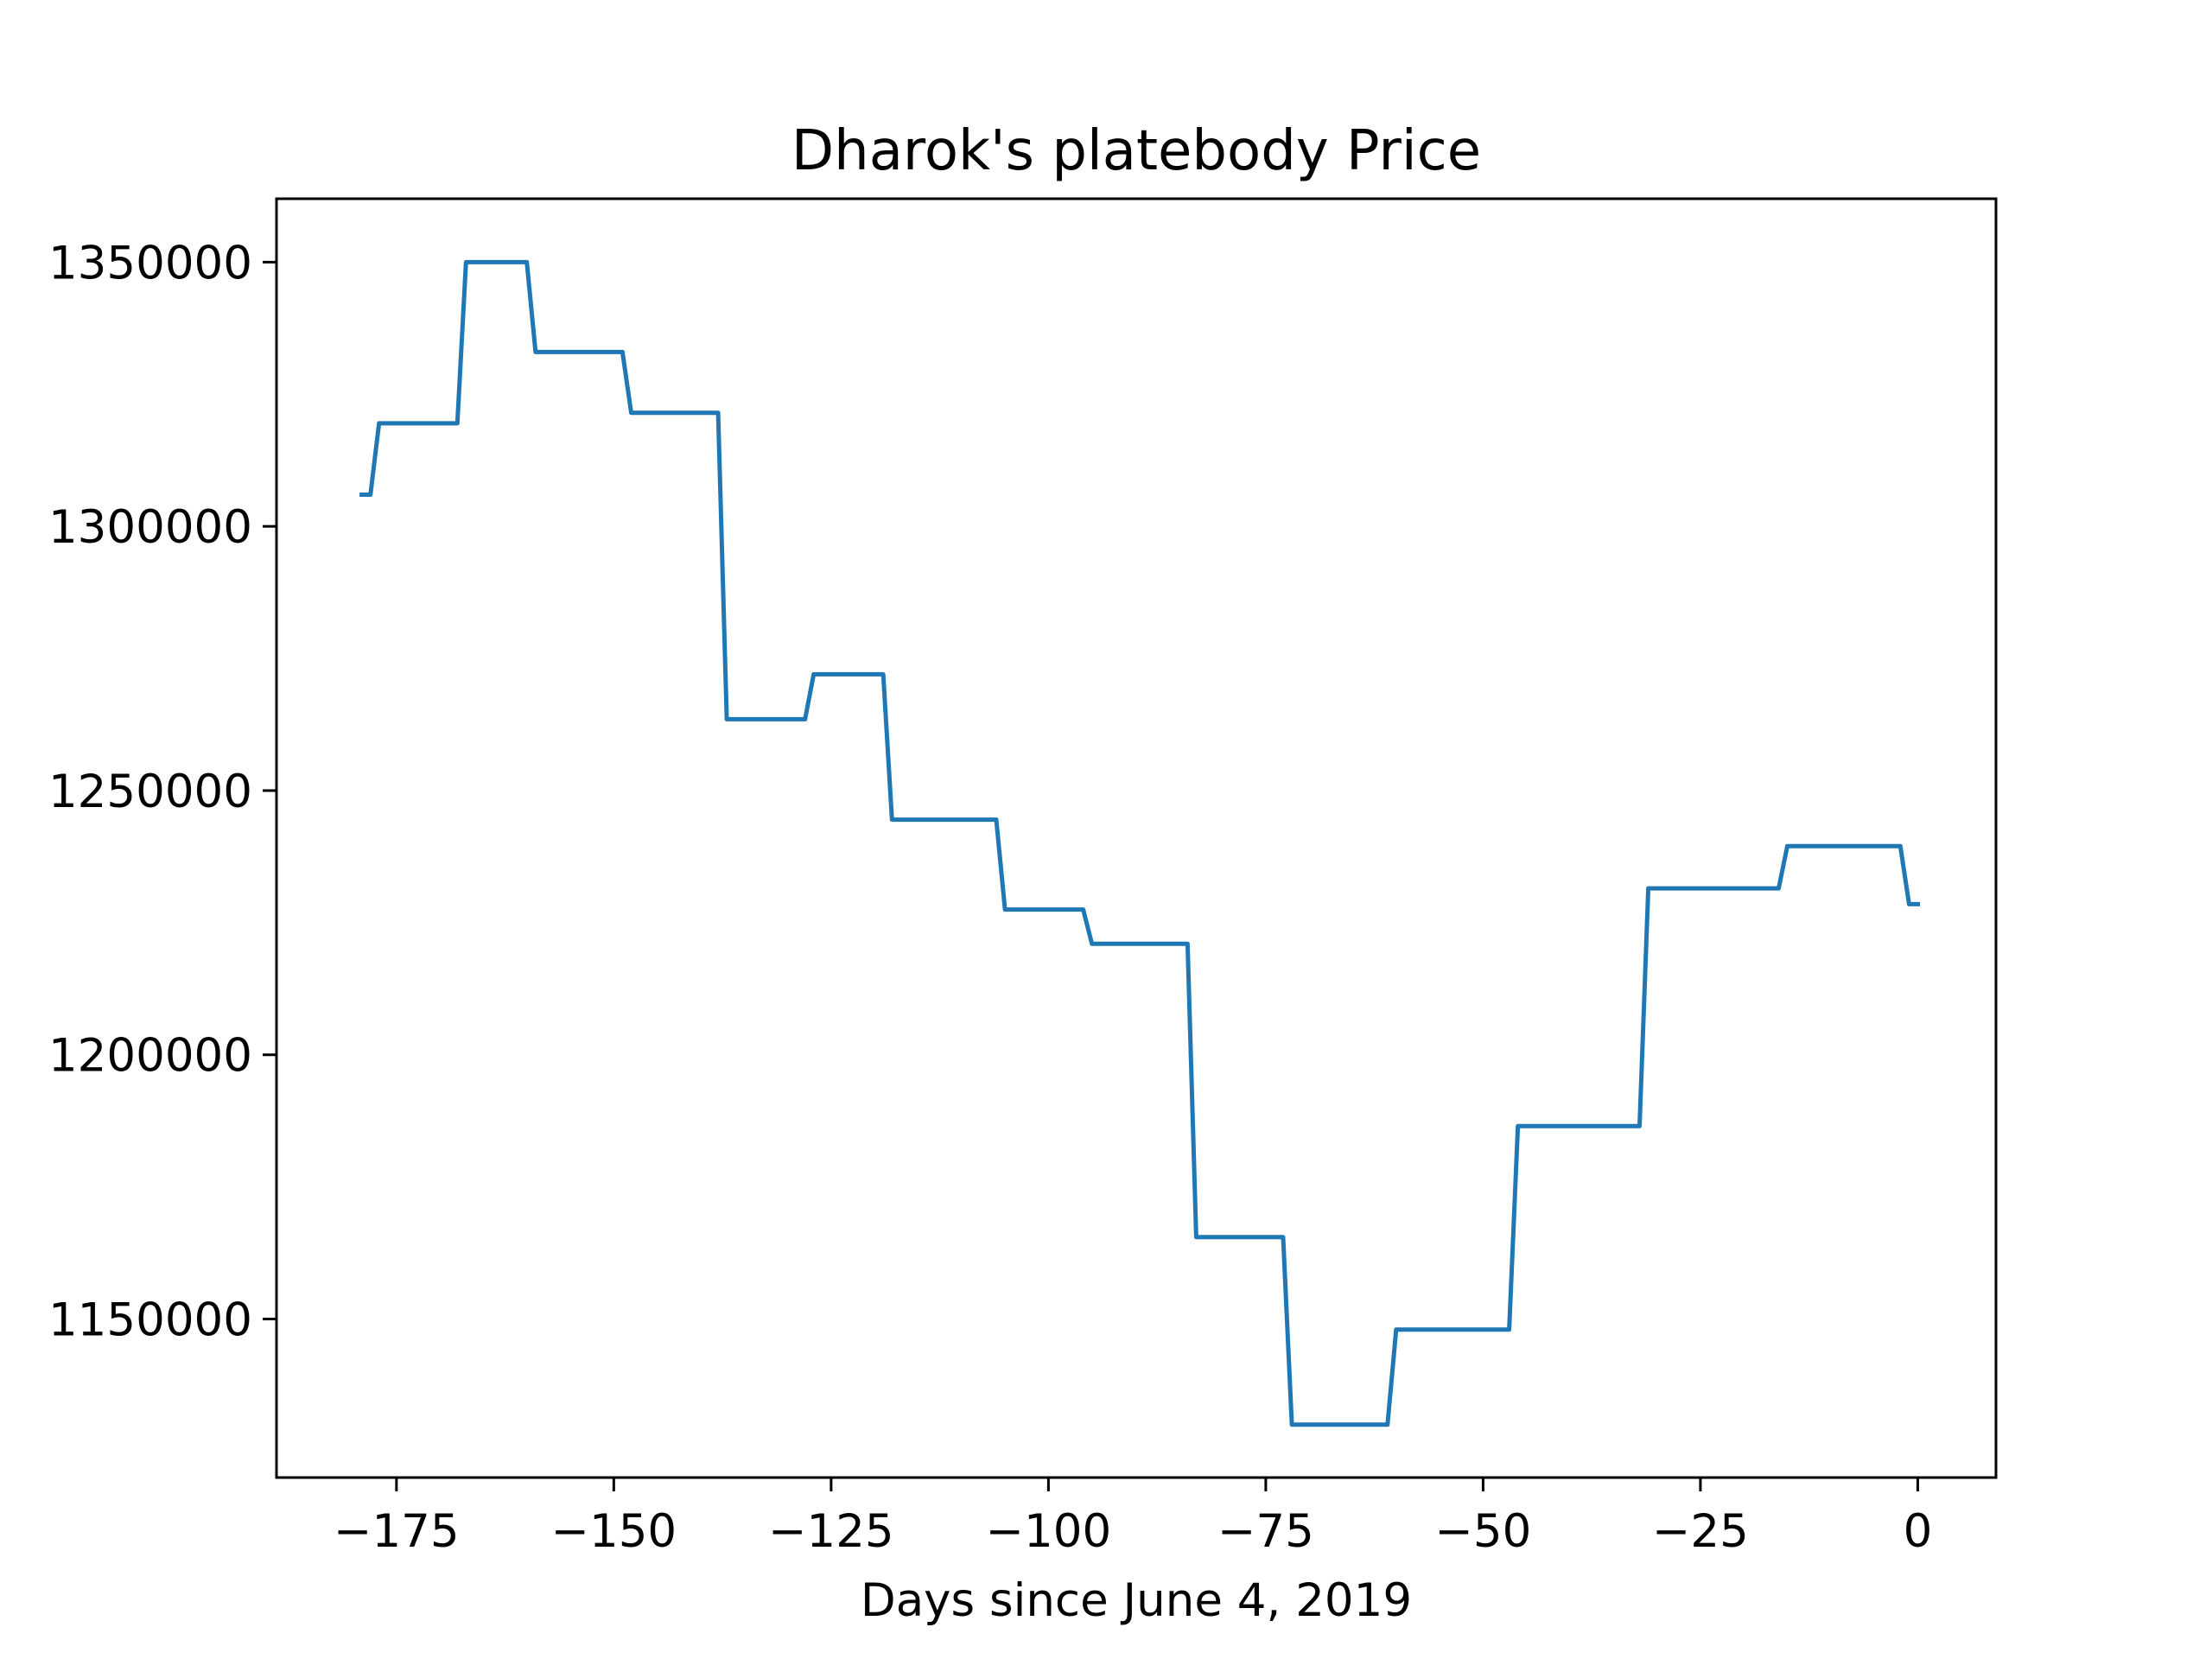 The image size is (2212, 1659). I want to click on y-axis: 1150000 1200000 1250000 1300000 1350000, so click(162, 792).